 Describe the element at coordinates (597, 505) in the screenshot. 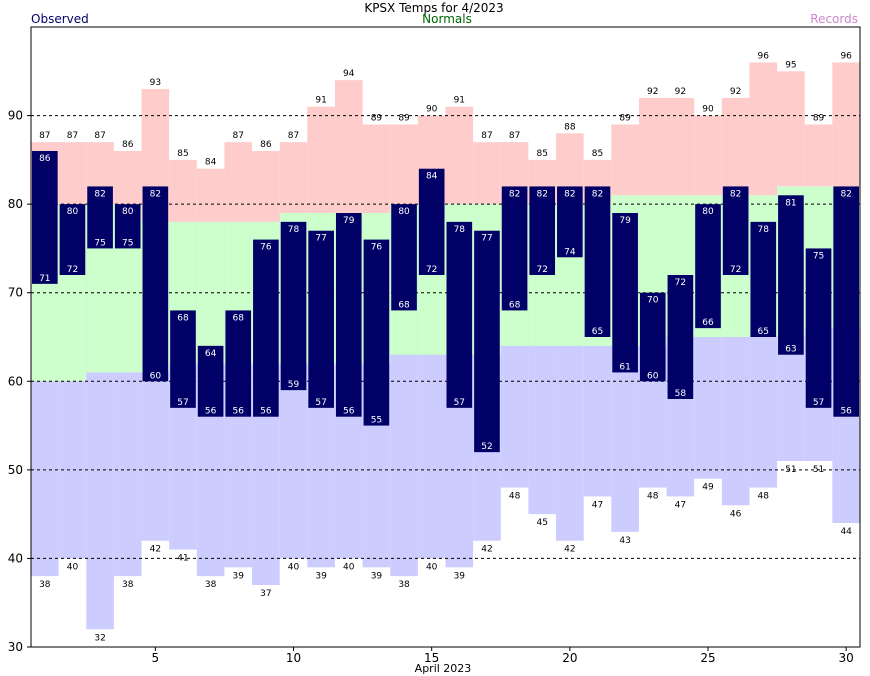

I see `record-low-label-day-21: 47` at that location.